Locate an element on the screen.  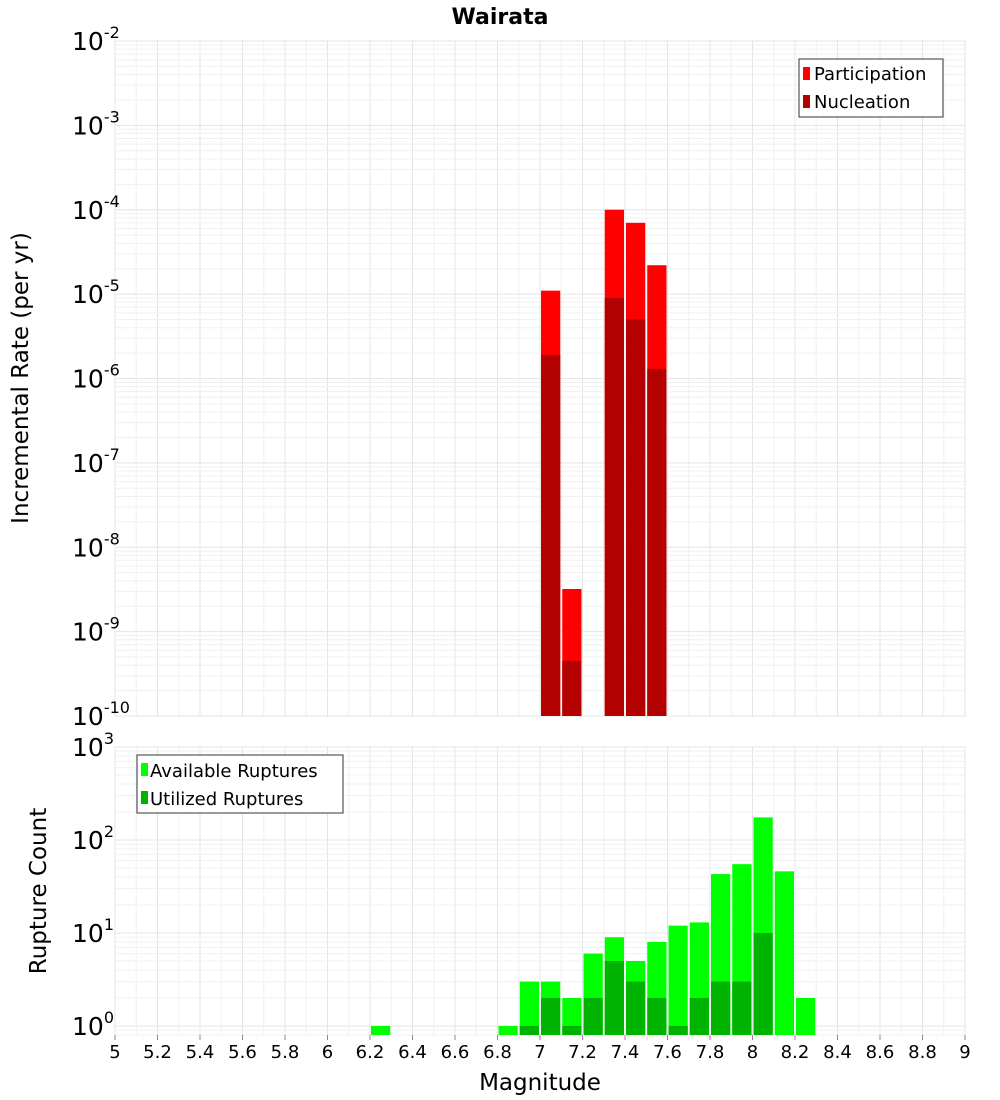
participation-legend-label: Participation is located at coordinates (870, 74).